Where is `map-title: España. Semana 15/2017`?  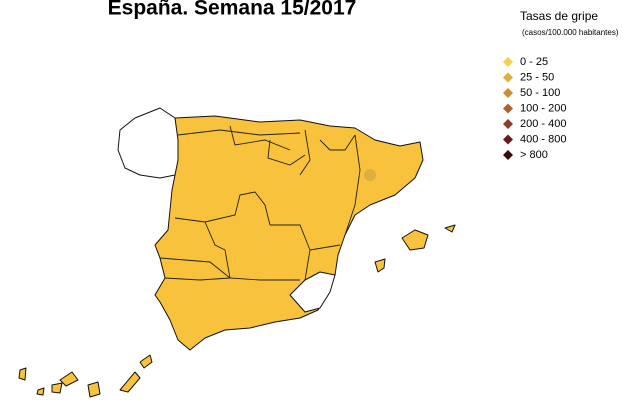
map-title: España. Semana 15/2017 is located at coordinates (232, 10).